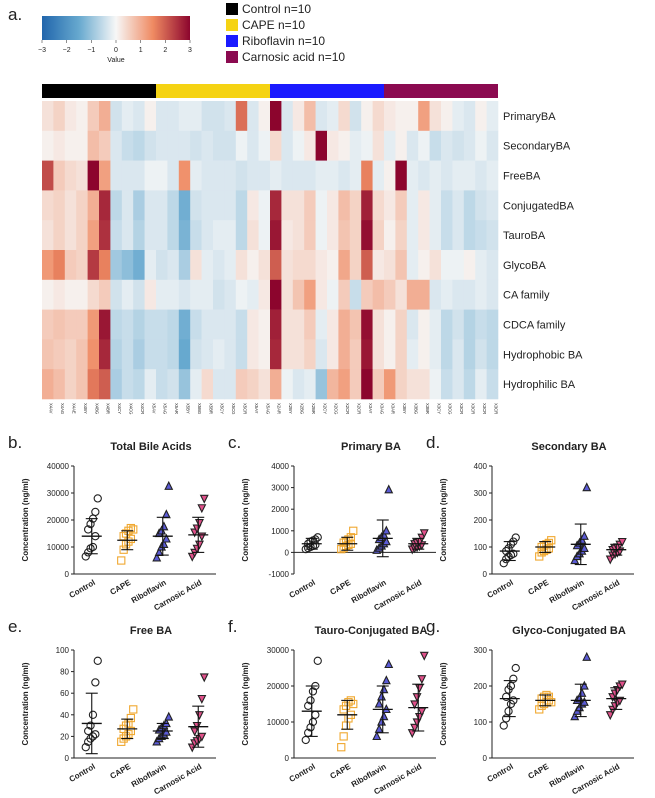  Describe the element at coordinates (276, 9) in the screenshot. I see `legend-label: Control n=10` at that location.